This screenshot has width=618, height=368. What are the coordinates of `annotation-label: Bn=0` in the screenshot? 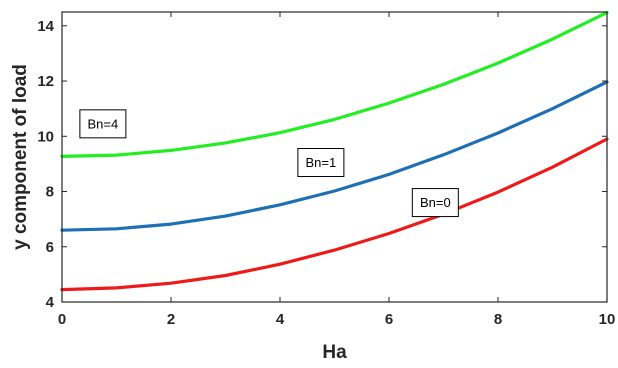 It's located at (435, 202).